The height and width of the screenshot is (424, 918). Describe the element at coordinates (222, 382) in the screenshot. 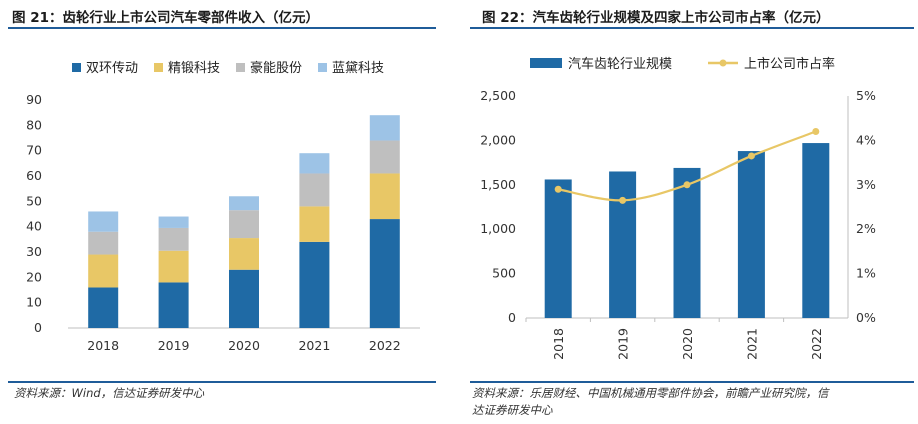

I see `left-source-rule` at that location.